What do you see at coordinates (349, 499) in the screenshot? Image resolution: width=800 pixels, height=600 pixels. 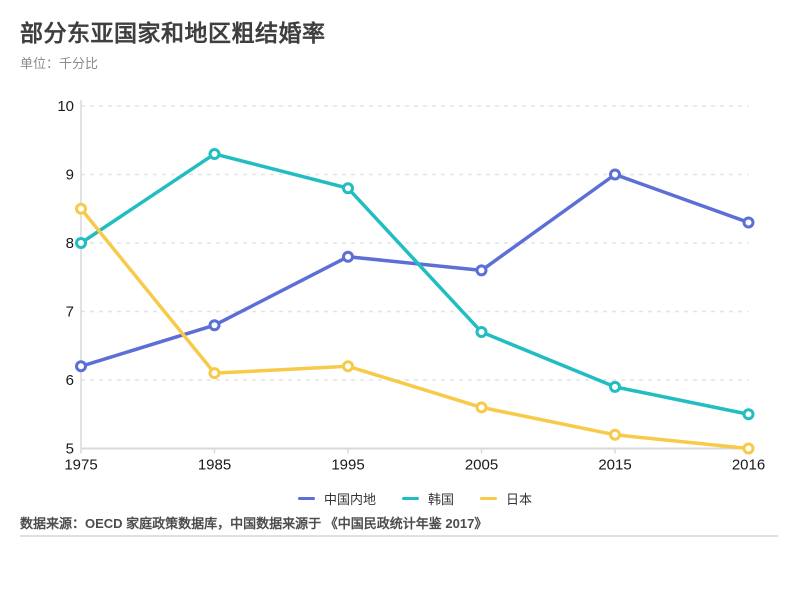 I see `legend-label-china: 中国内地` at bounding box center [349, 499].